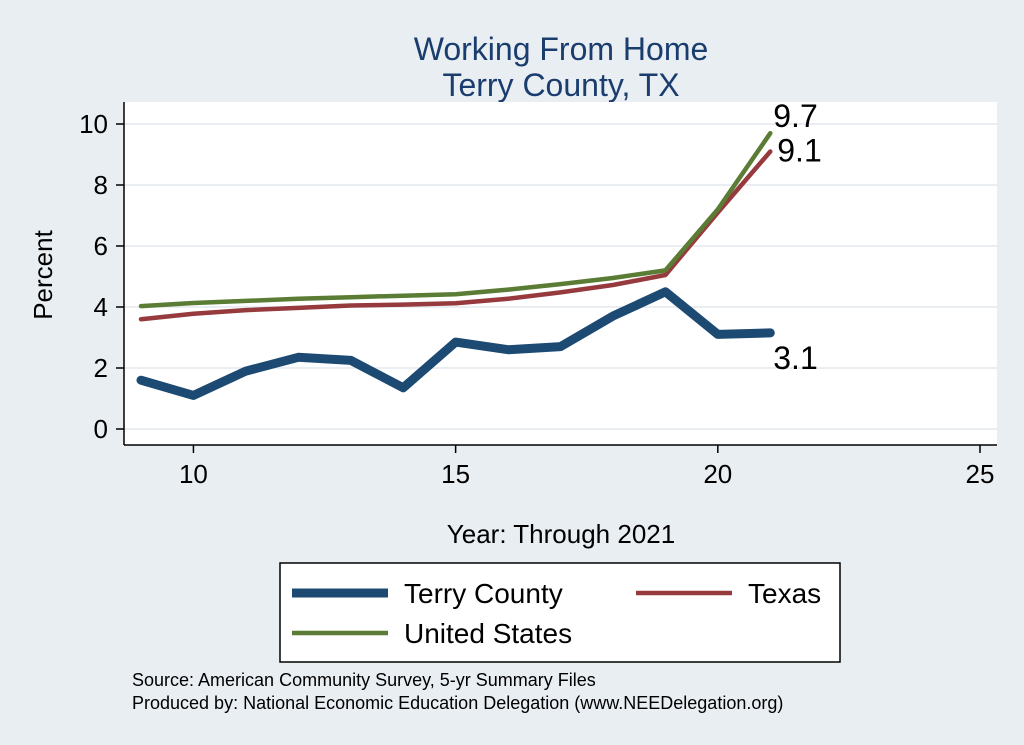 This screenshot has height=745, width=1024. Describe the element at coordinates (488, 633) in the screenshot. I see `legend-label: United States` at that location.